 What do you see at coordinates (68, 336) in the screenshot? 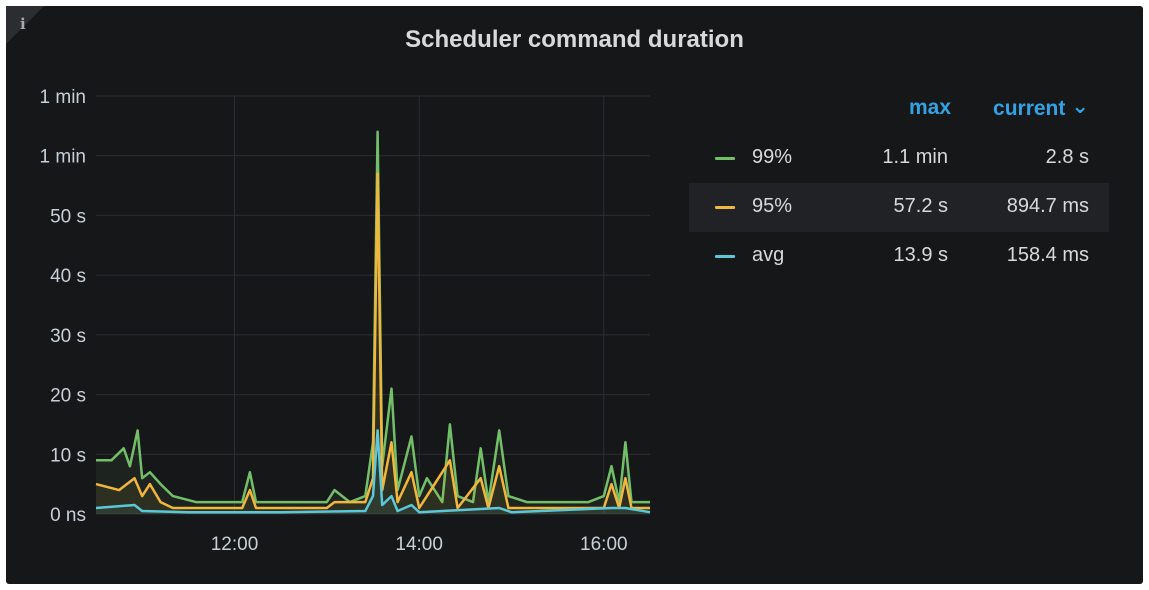
I see `y-tick-label: 30 s` at bounding box center [68, 336].